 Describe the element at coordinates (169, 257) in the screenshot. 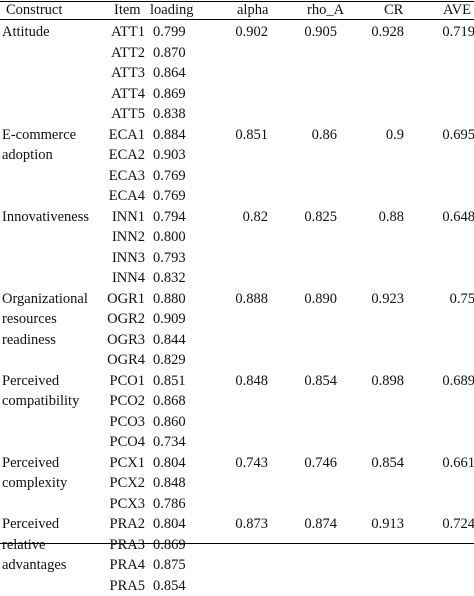

I see `loading-value: 0.793` at that location.